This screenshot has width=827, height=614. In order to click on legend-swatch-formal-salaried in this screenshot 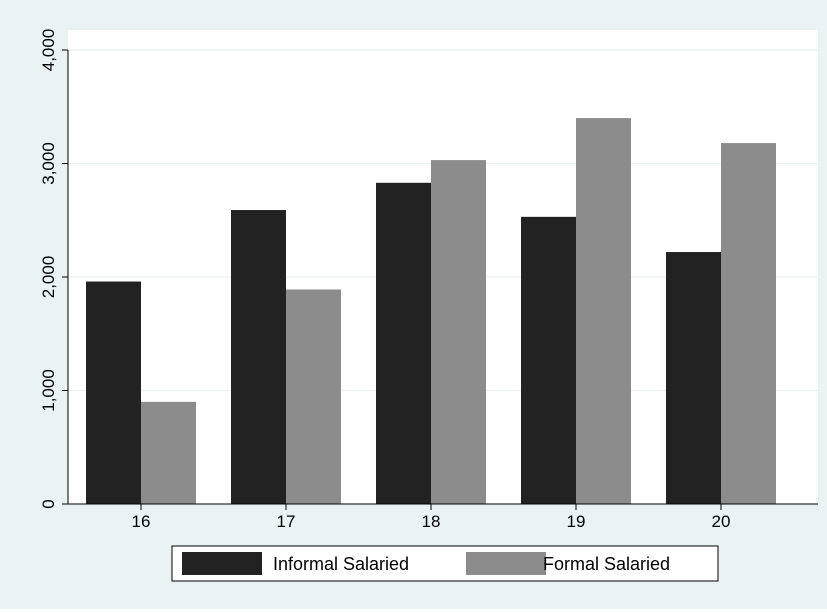, I will do `click(506, 563)`.